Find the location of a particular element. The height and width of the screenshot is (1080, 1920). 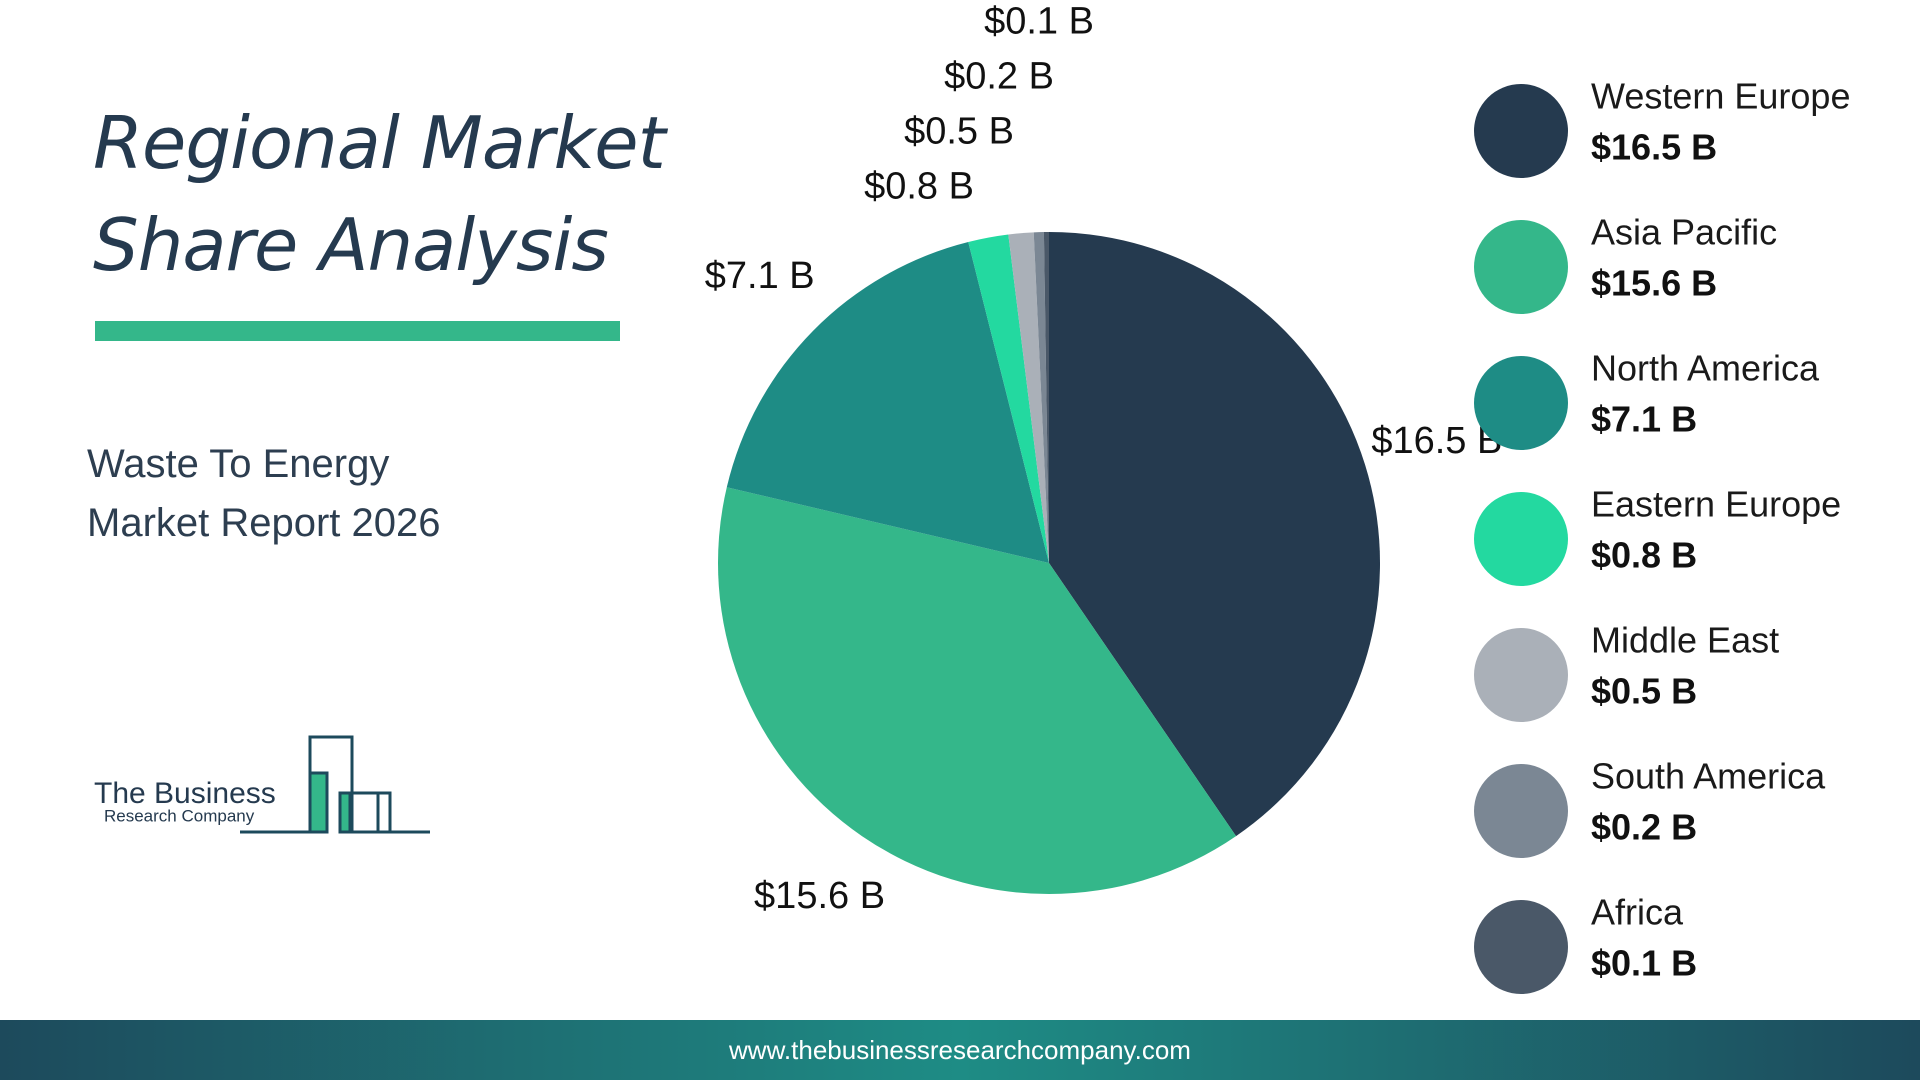

data-label: $15.6 B is located at coordinates (819, 896).